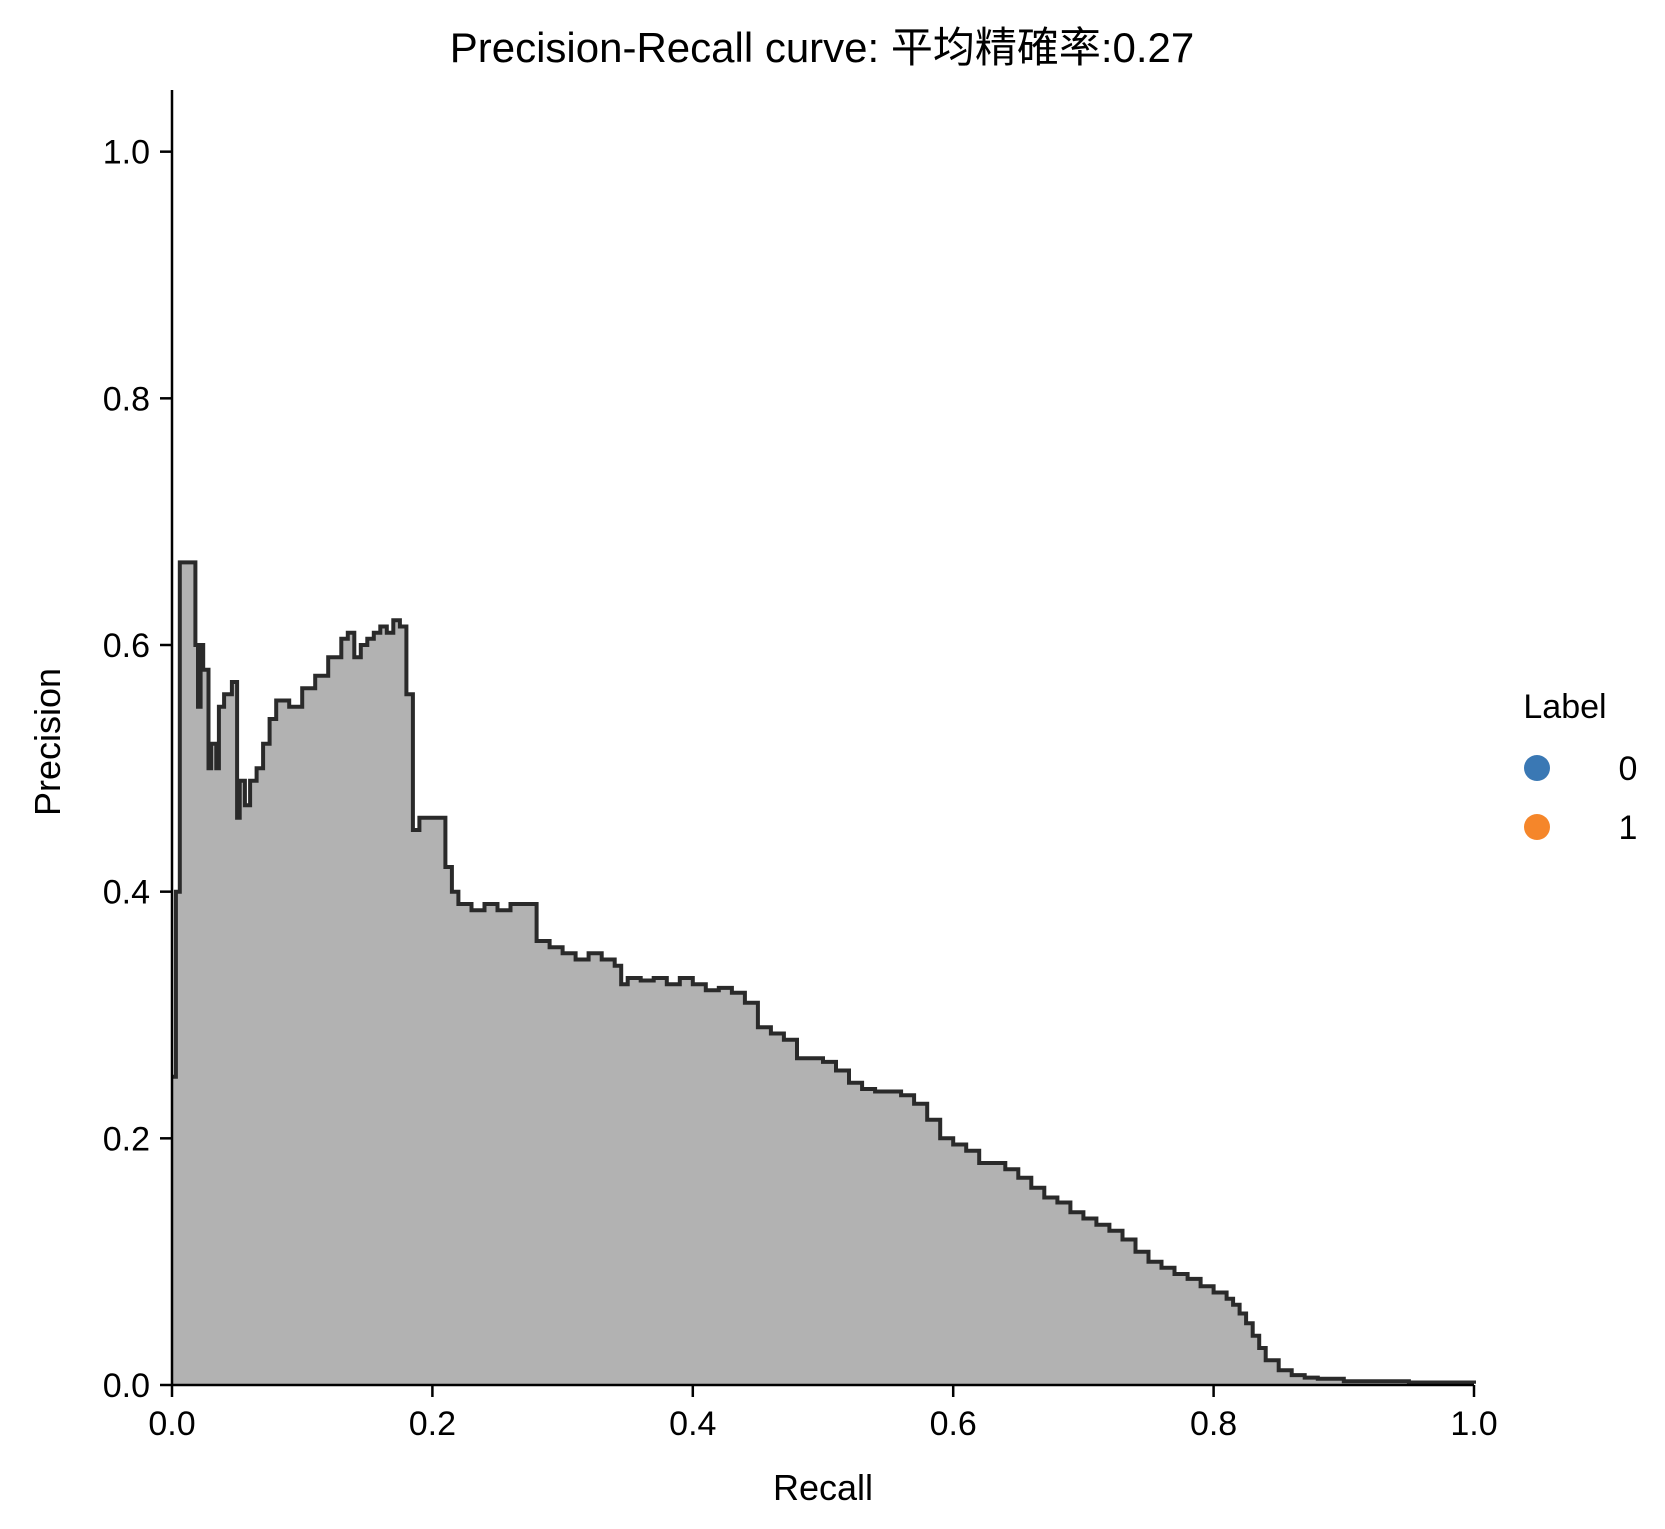  What do you see at coordinates (953, 1424) in the screenshot?
I see `x-tick-label: 0.6` at bounding box center [953, 1424].